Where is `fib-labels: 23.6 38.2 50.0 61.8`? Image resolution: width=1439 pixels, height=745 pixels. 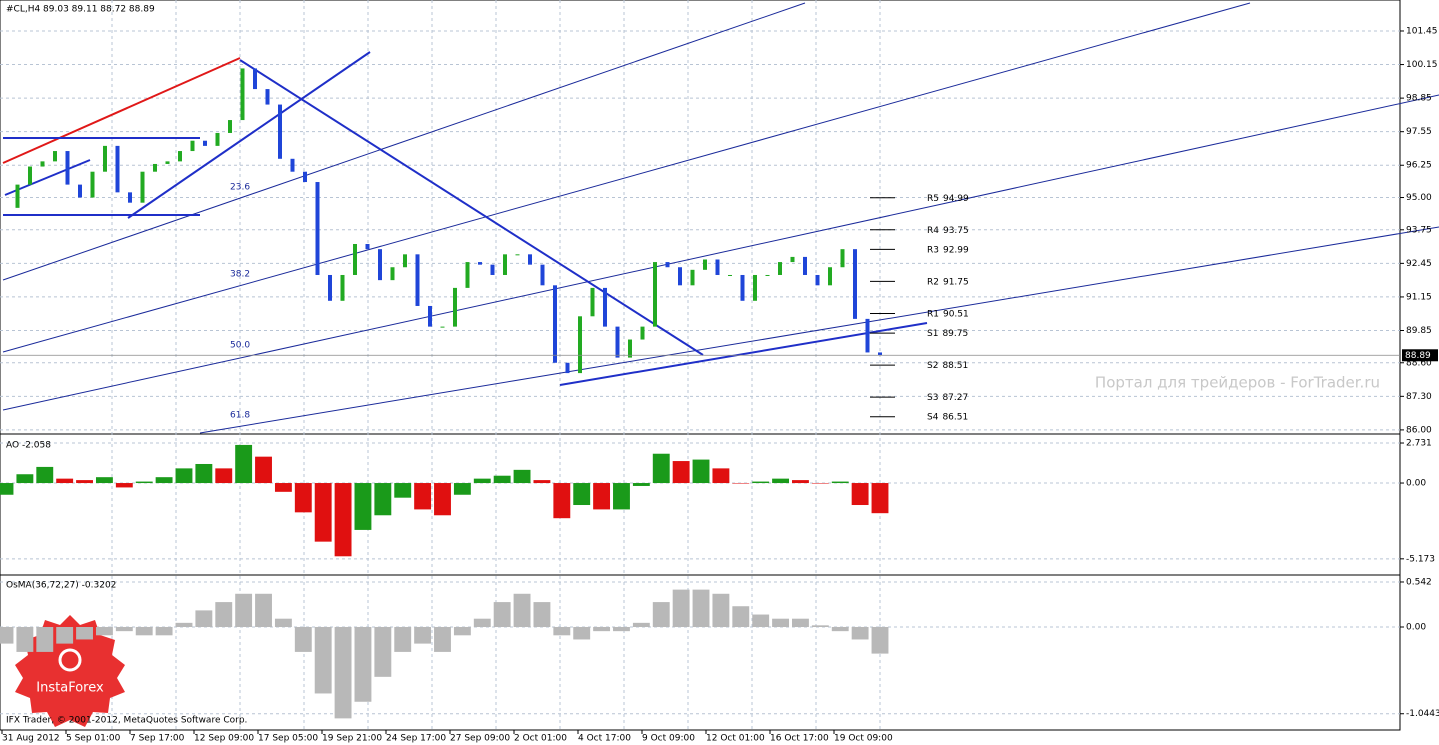 fib-labels: 23.6 38.2 50.0 61.8 is located at coordinates (240, 302).